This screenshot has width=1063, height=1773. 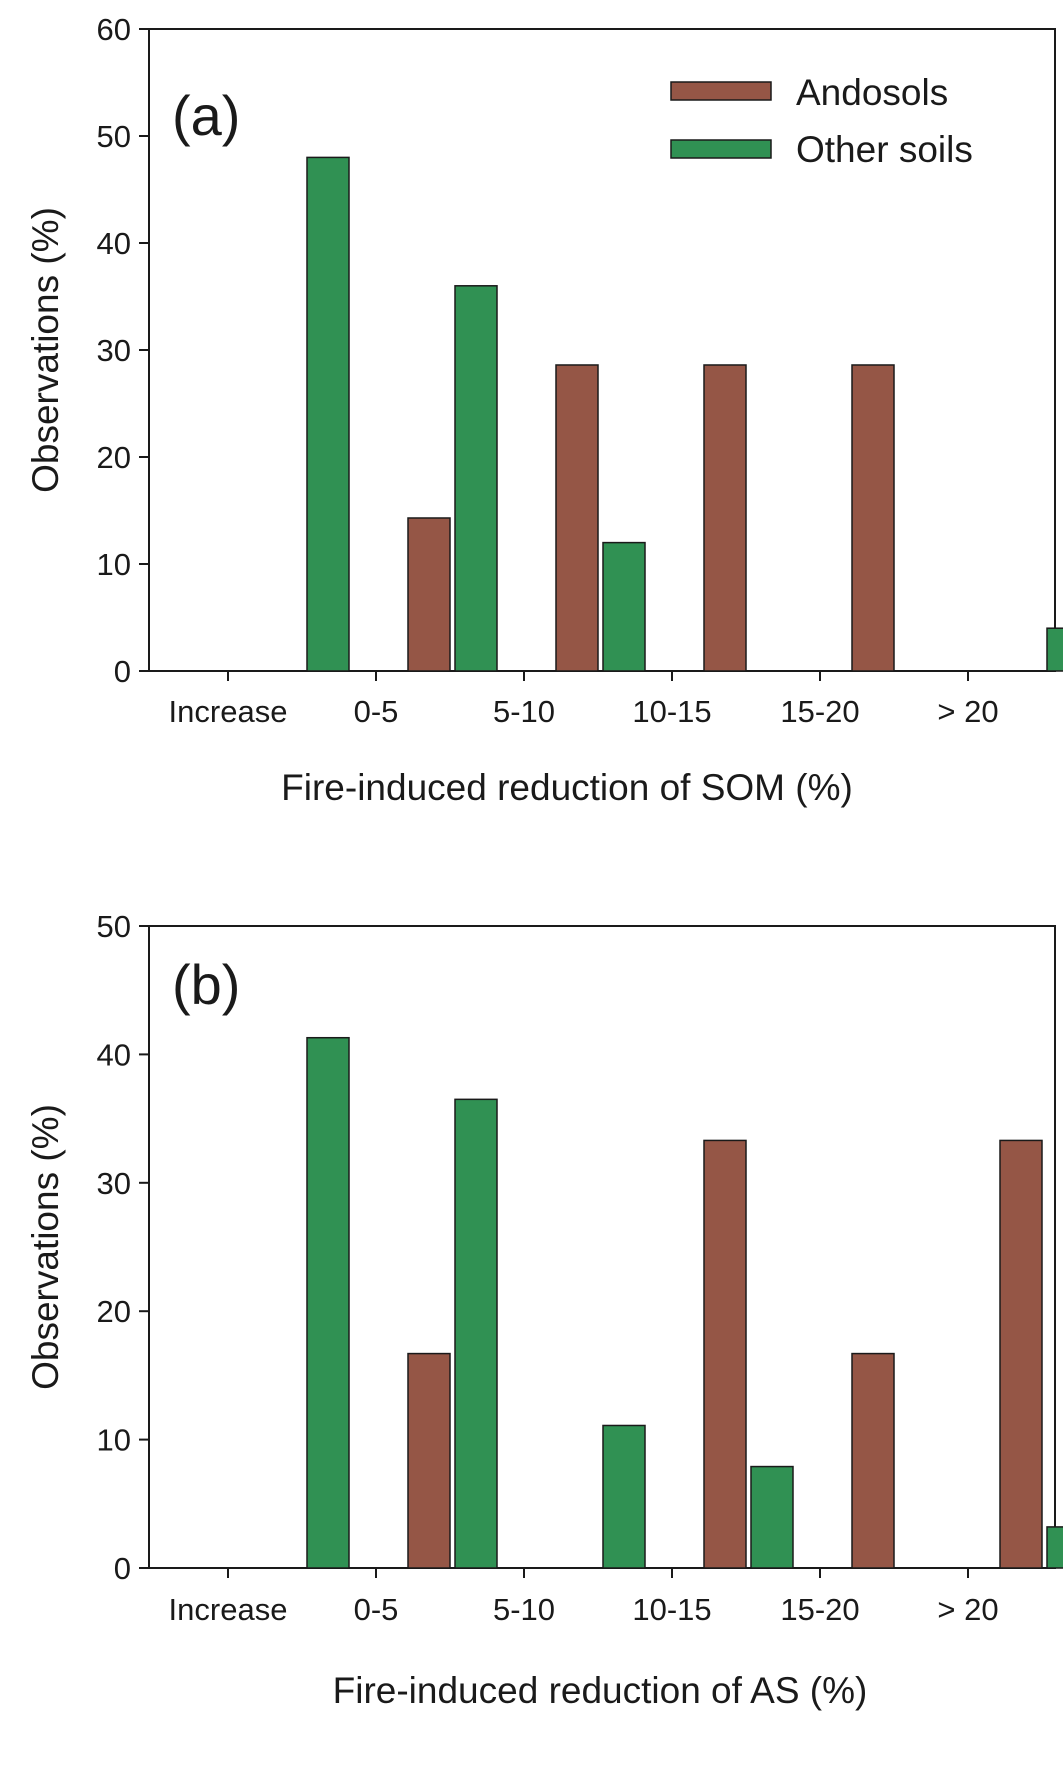 What do you see at coordinates (206, 115) in the screenshot?
I see `panel-a-label: (a)` at bounding box center [206, 115].